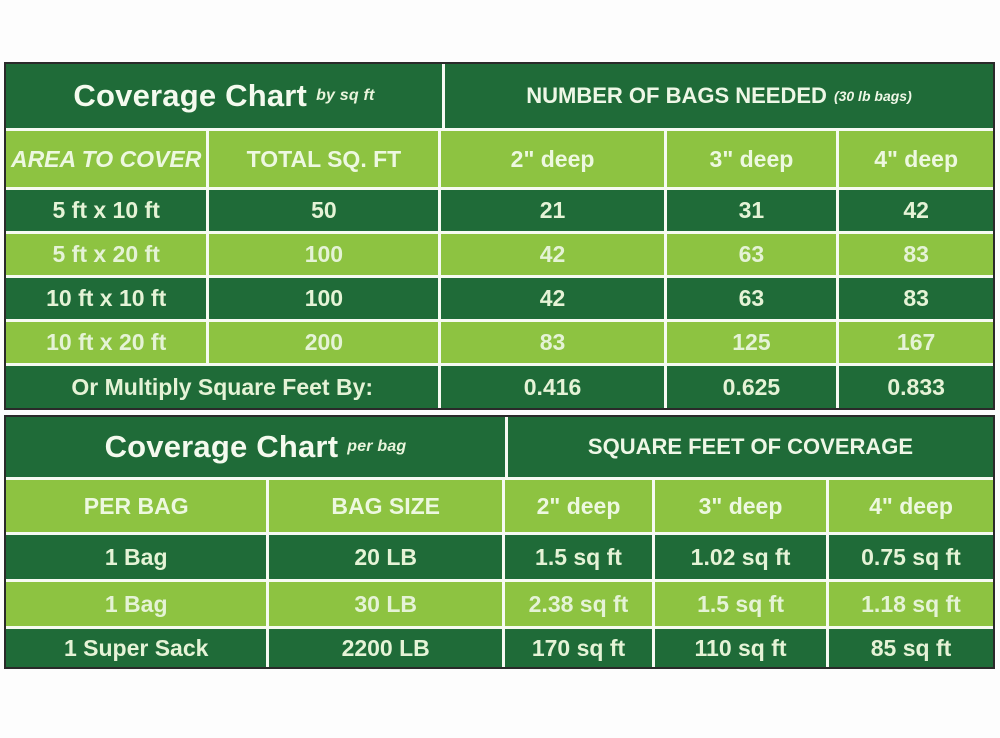 This screenshot has width=1000, height=738. What do you see at coordinates (916, 210) in the screenshot?
I see `bags-4in-cell: 42` at bounding box center [916, 210].